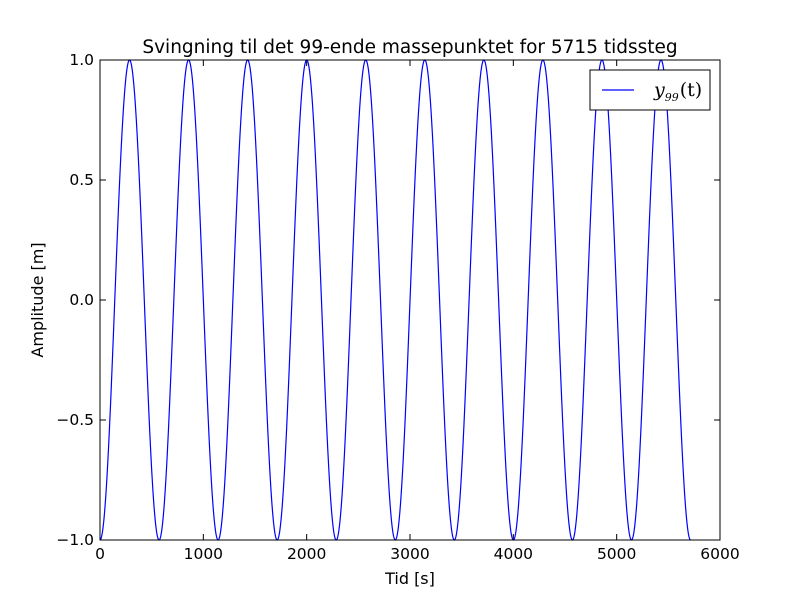 This screenshot has width=800, height=600. I want to click on y-tick-label: 0.0, so click(81, 300).